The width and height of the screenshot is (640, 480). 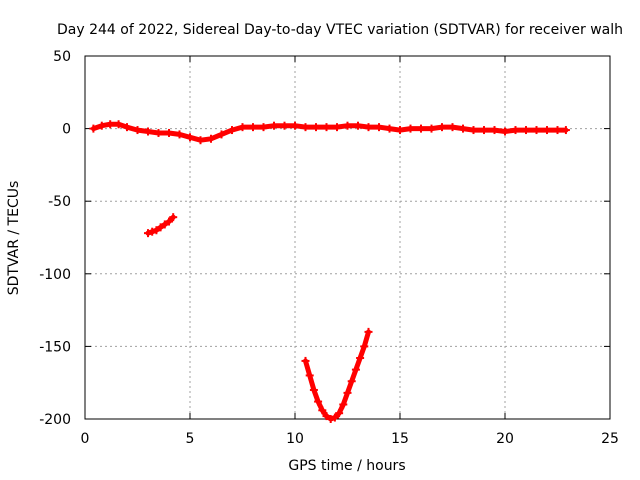 What do you see at coordinates (66, 130) in the screenshot?
I see `y-tick-label: 0` at bounding box center [66, 130].